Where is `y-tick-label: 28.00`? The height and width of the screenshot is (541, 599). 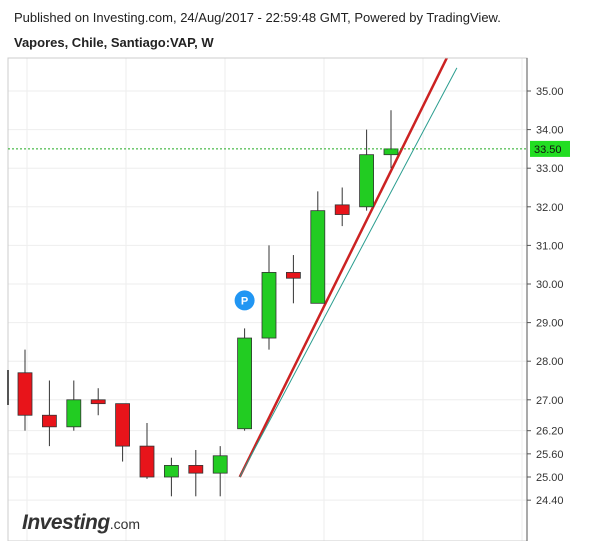
y-tick-label: 28.00 is located at coordinates (550, 362).